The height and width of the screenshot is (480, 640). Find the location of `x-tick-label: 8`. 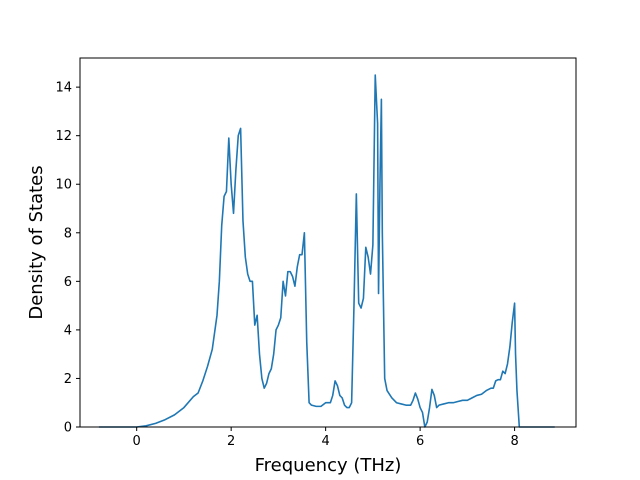

x-tick-label: 8 is located at coordinates (514, 441).